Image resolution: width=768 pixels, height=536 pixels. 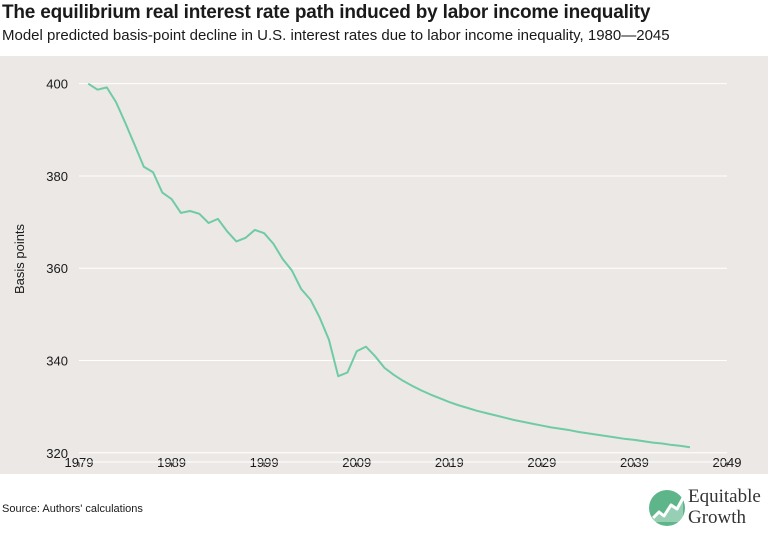 What do you see at coordinates (72, 509) in the screenshot?
I see `source-note: Source: Authors' calculations` at bounding box center [72, 509].